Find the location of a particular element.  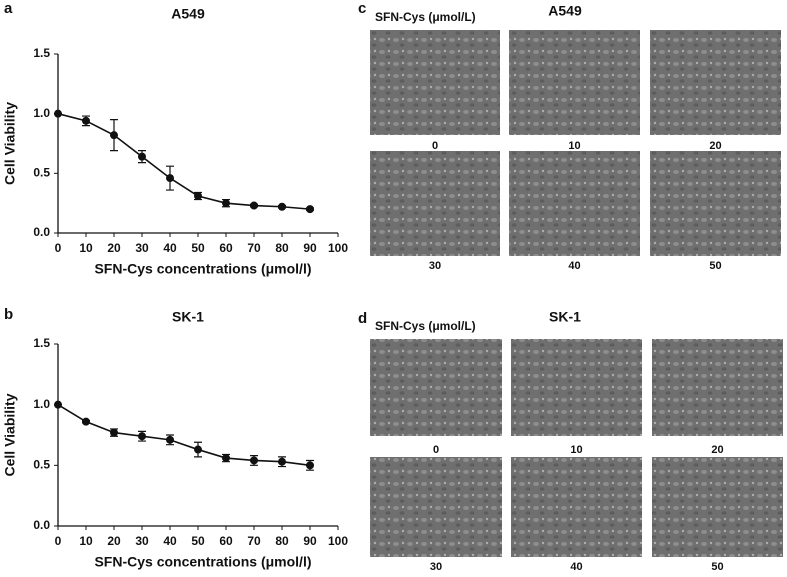

panel-letter: a is located at coordinates (8, 8).